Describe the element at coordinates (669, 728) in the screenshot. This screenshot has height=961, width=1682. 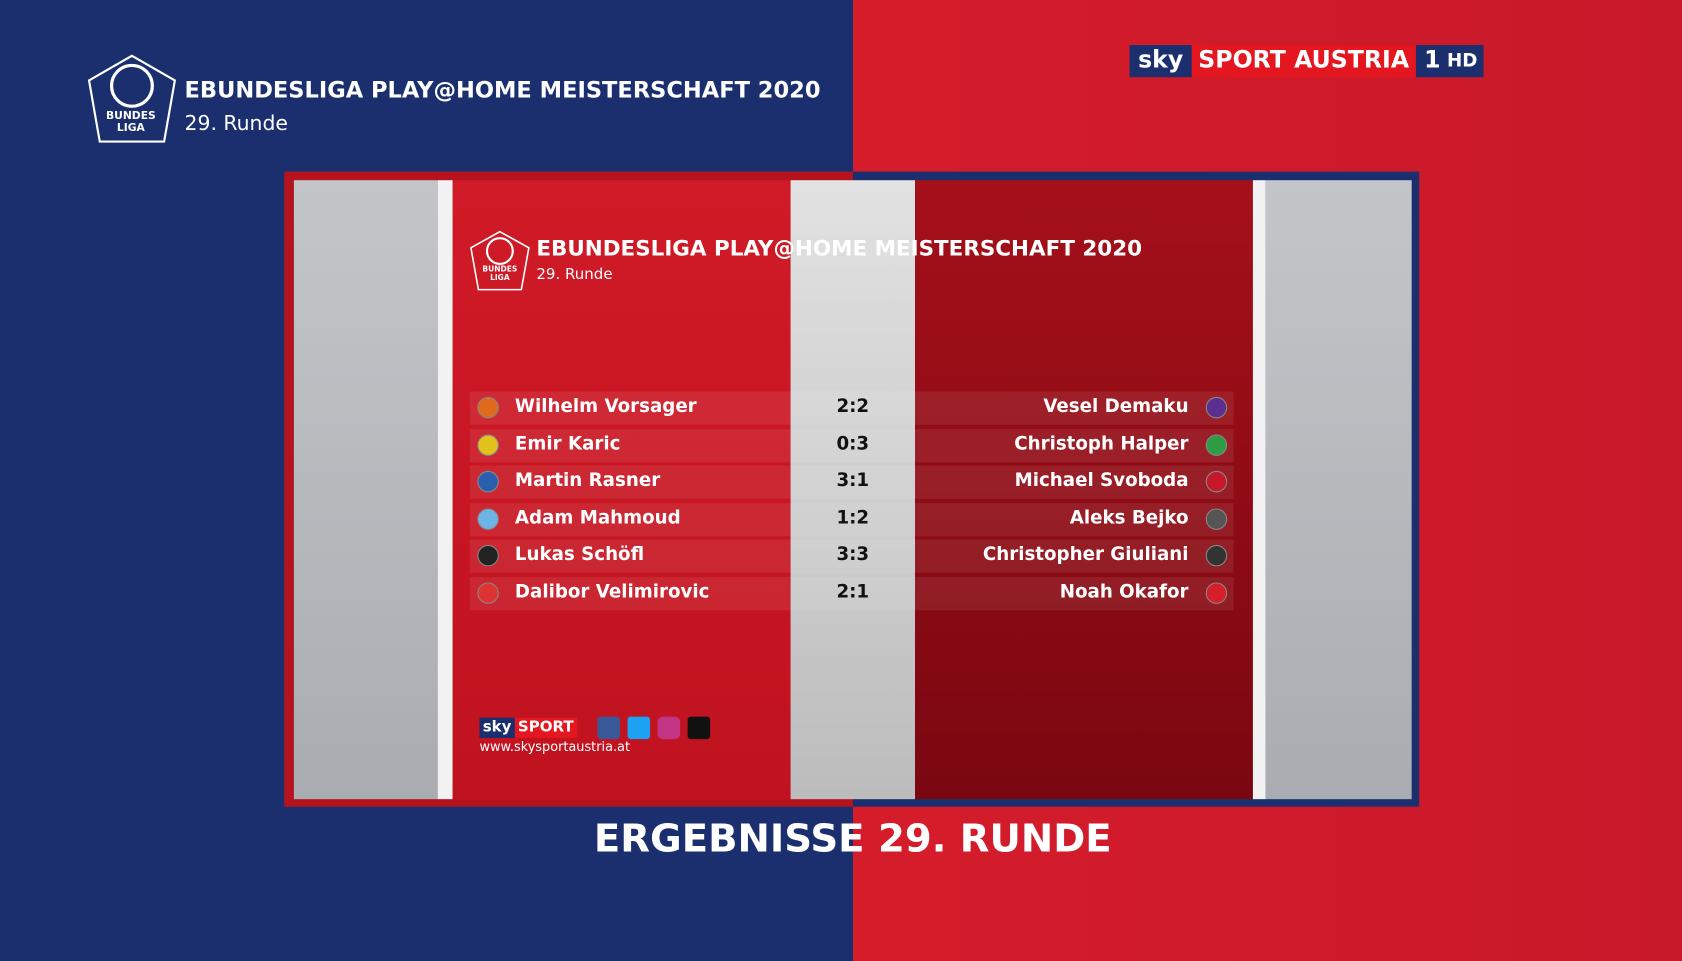
I see `instagram-icon` at that location.